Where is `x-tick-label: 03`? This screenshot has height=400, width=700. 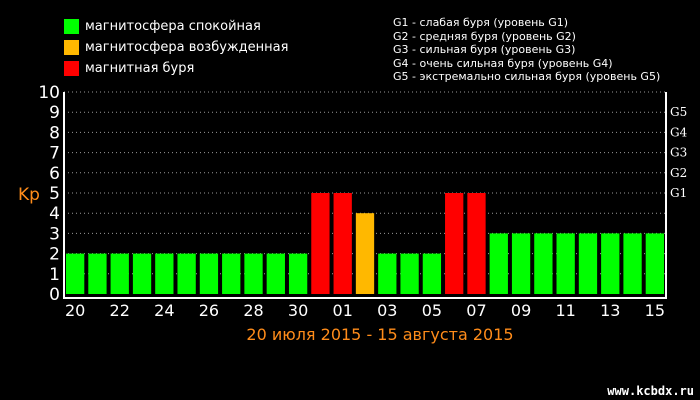
x-tick-label: 03 is located at coordinates (387, 310).